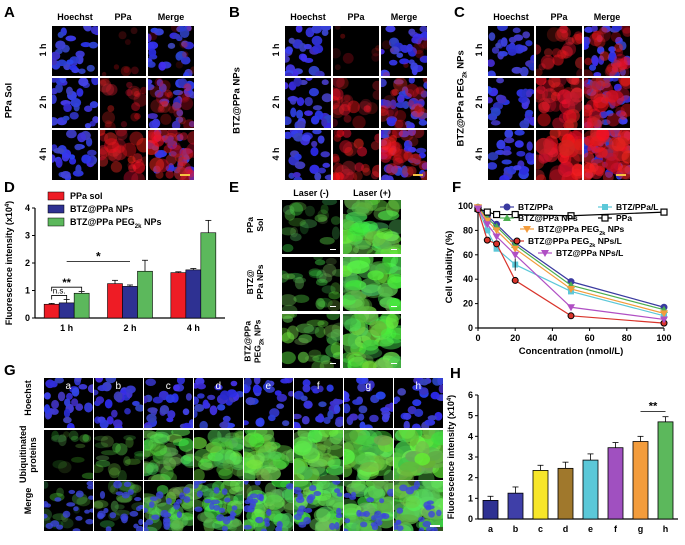  I want to click on panel-e-letter: E, so click(234, 187).